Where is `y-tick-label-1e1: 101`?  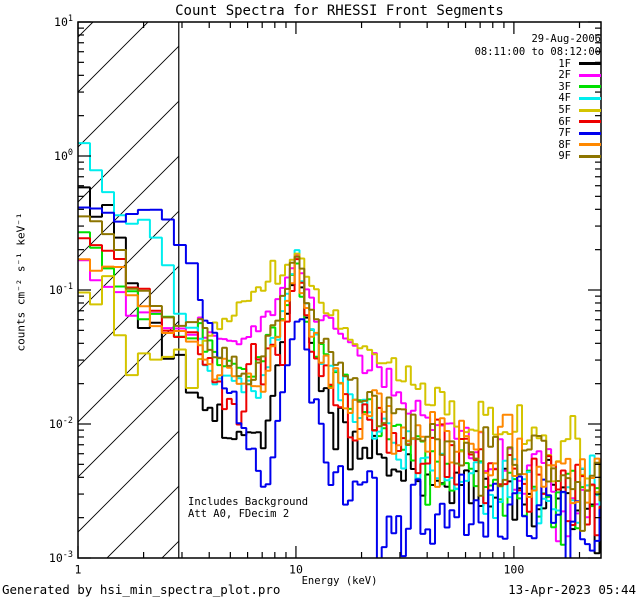 y-tick-label-1e1: 101 is located at coordinates (63, 21).